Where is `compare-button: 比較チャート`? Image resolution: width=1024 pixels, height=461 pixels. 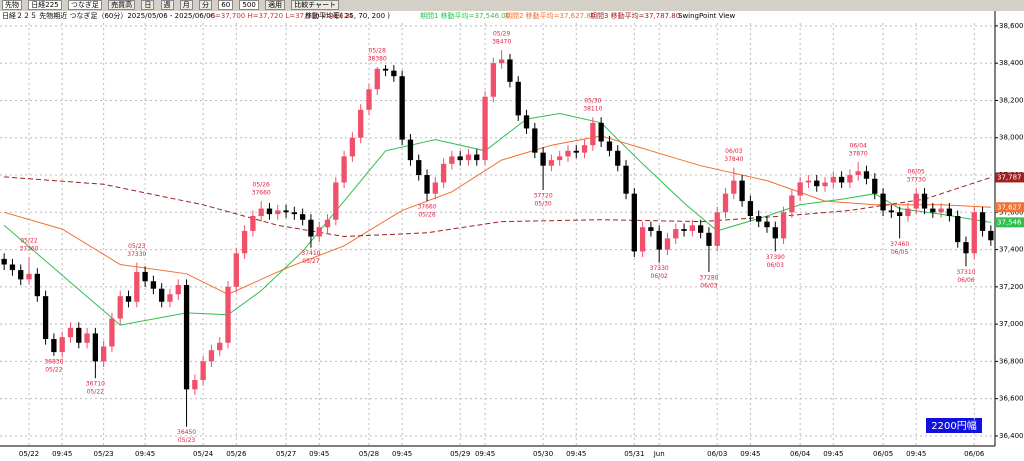
compare-button: 比較チャート is located at coordinates (315, 5).